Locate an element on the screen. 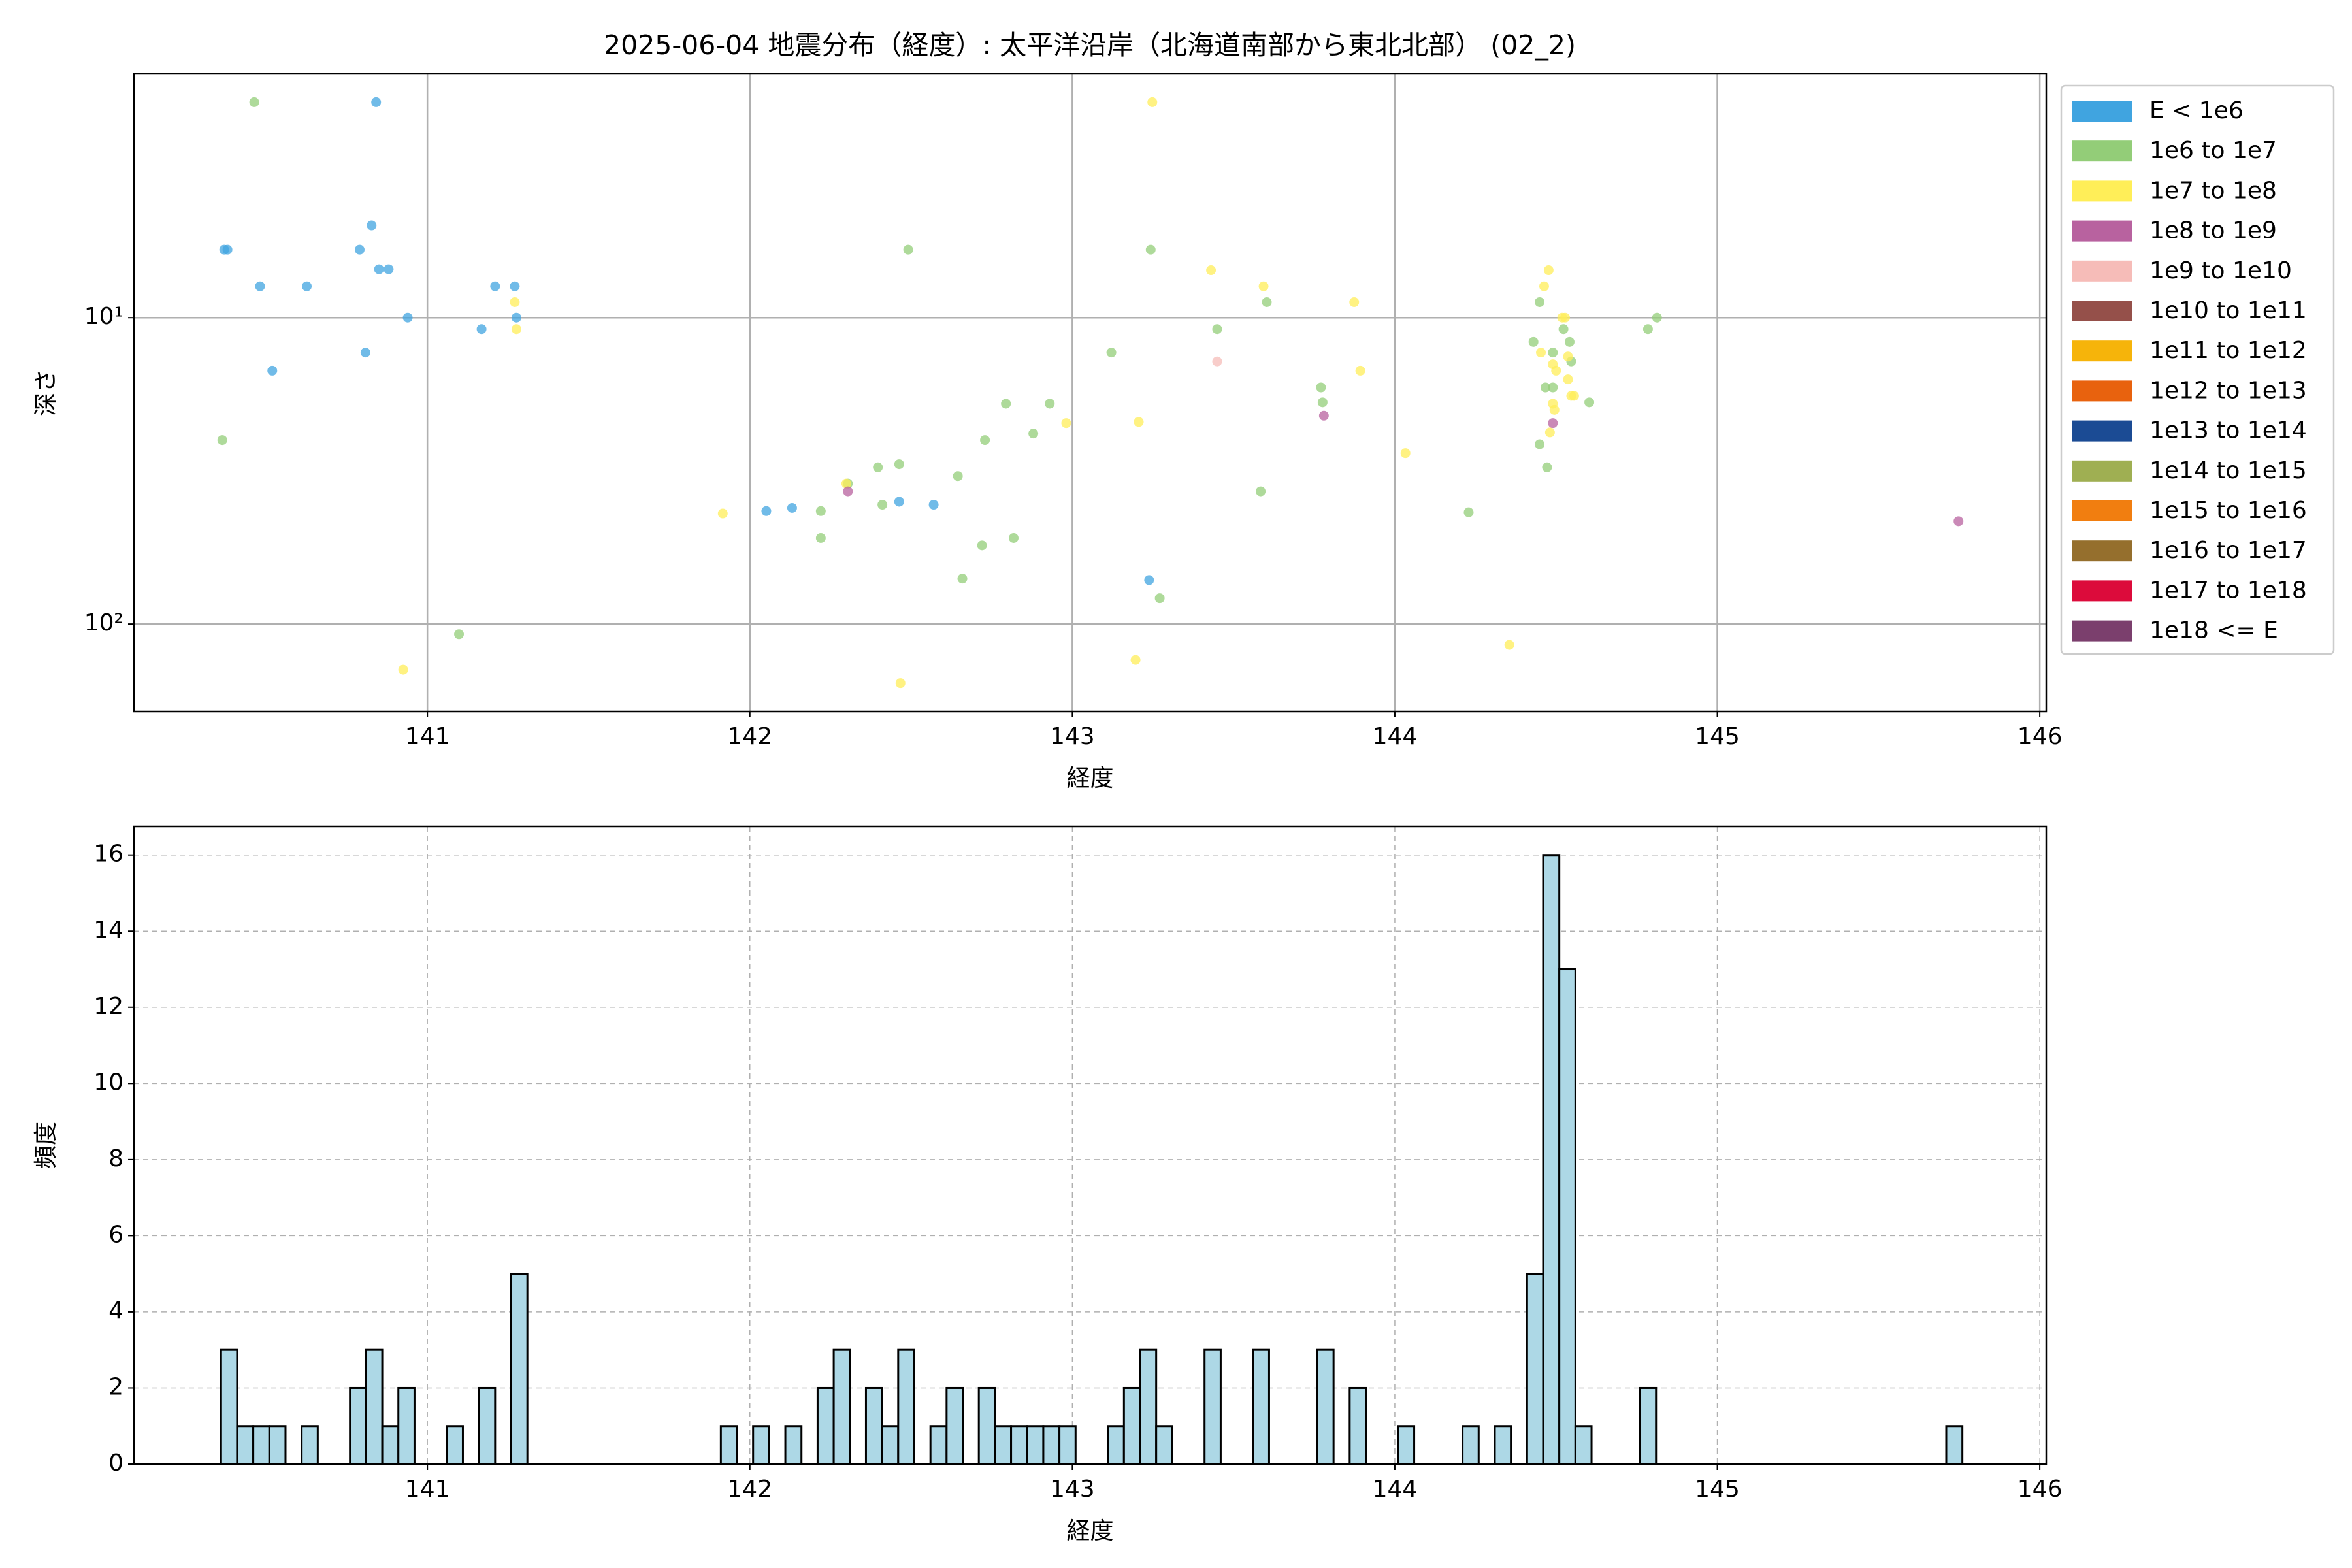  x-tick-label: 142 is located at coordinates (749, 736).